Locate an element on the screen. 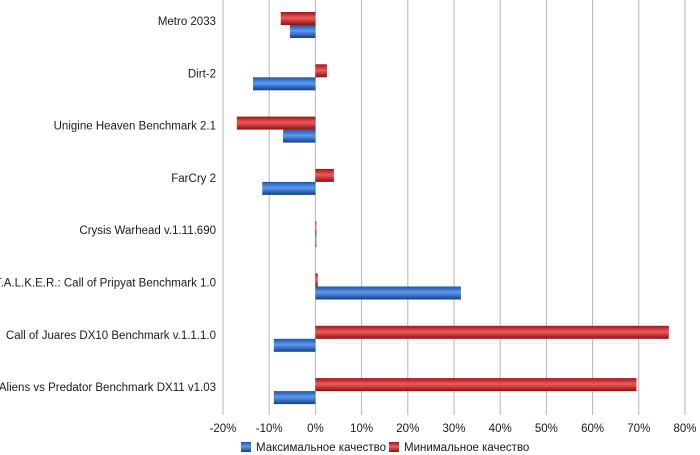  legend-swatch-max is located at coordinates (246, 447).